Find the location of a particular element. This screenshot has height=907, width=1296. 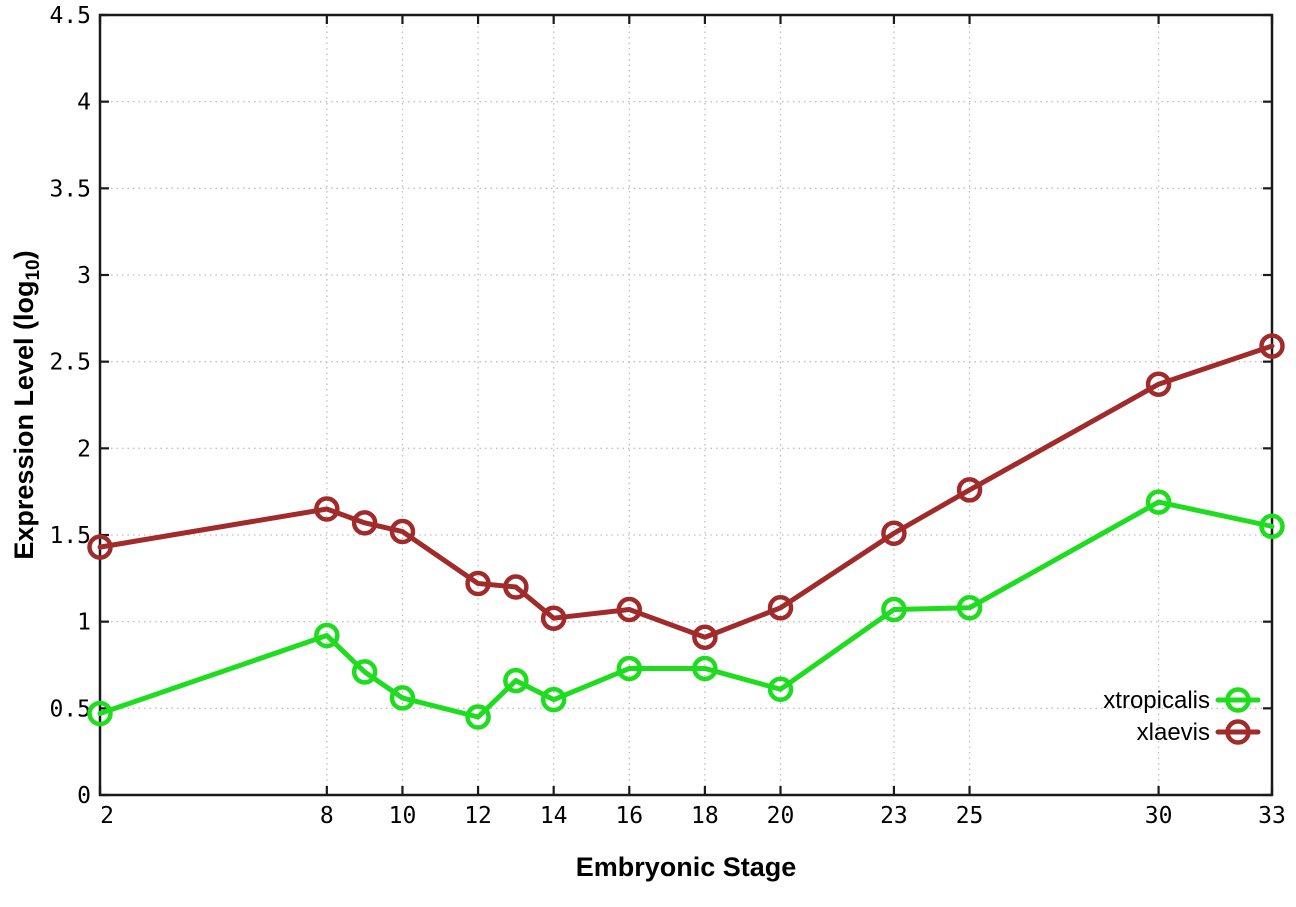

x-tick-label: 30 is located at coordinates (1159, 816).